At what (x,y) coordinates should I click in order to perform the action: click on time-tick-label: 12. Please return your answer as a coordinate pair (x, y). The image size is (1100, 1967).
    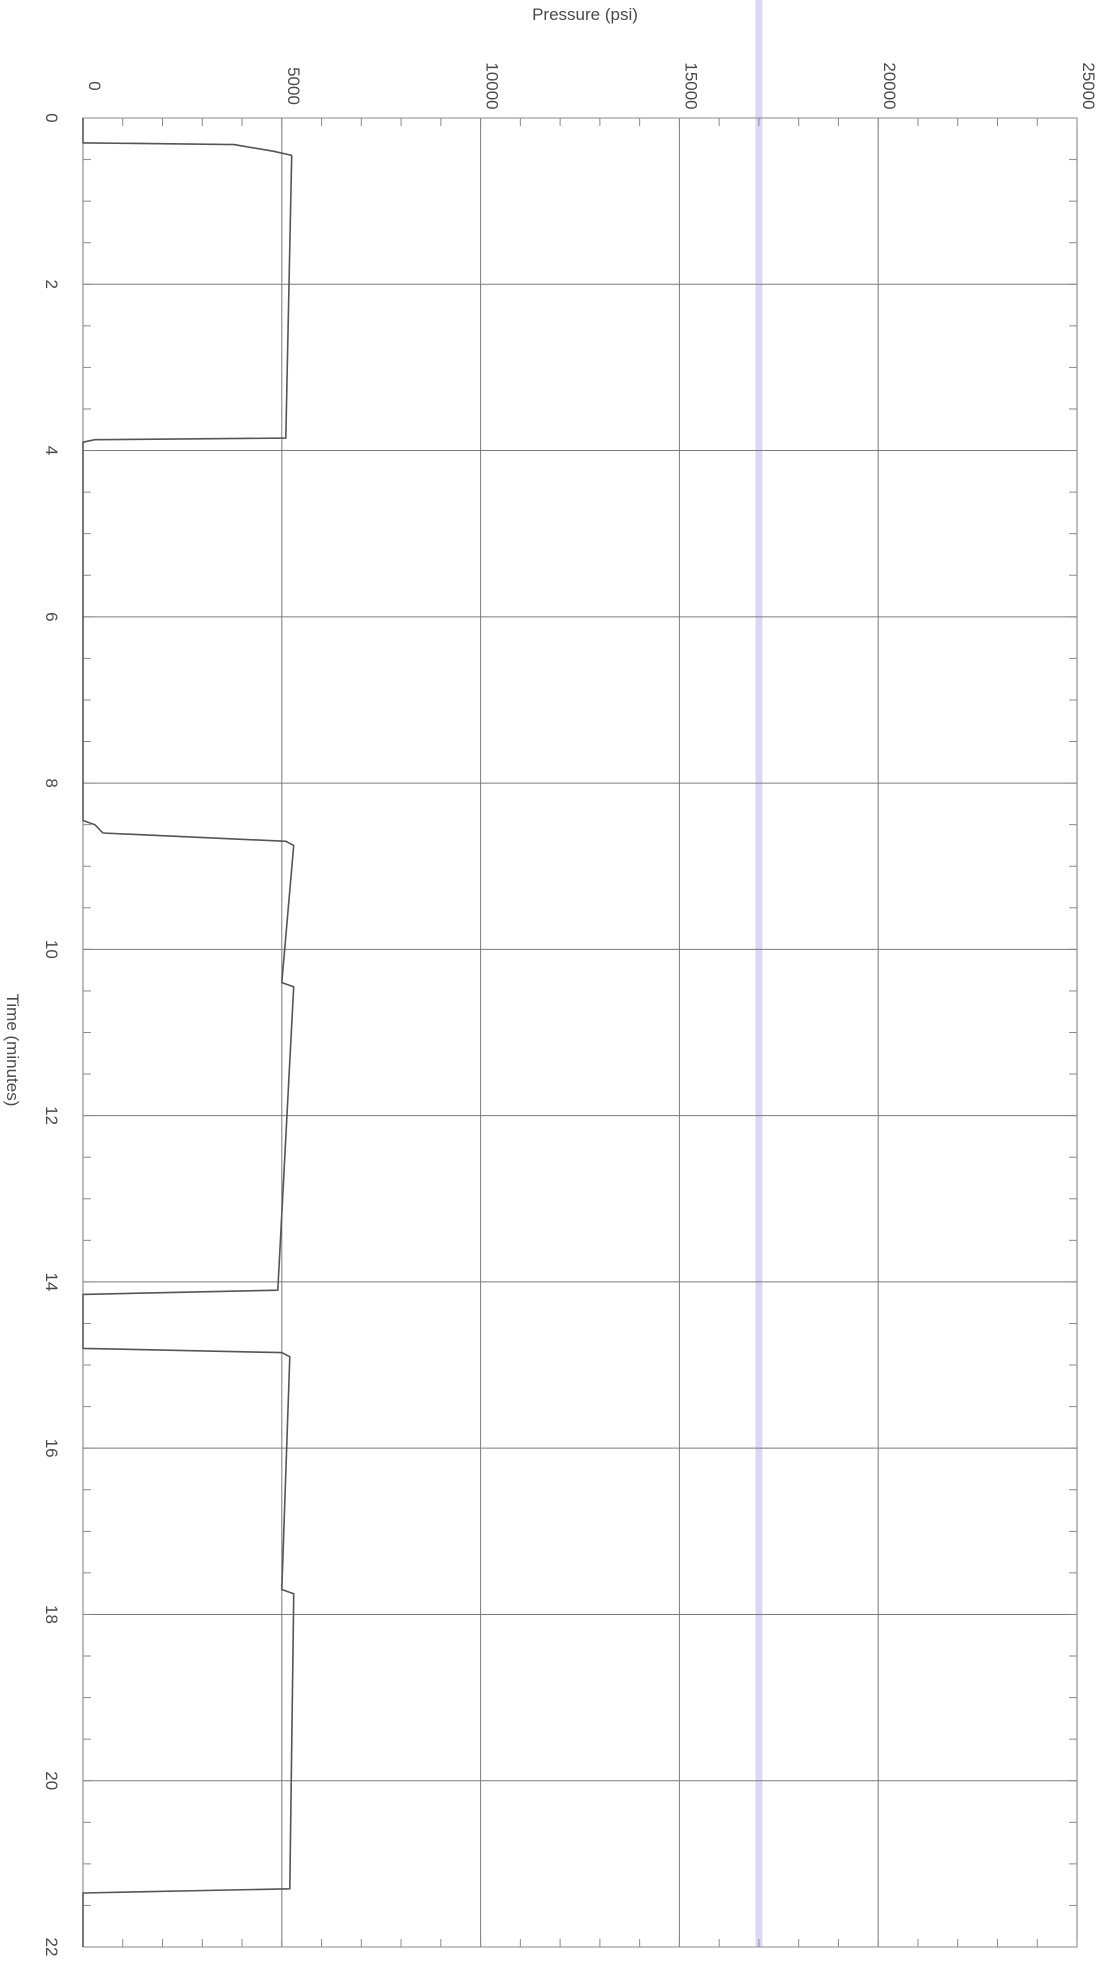
    Looking at the image, I should click on (51, 1115).